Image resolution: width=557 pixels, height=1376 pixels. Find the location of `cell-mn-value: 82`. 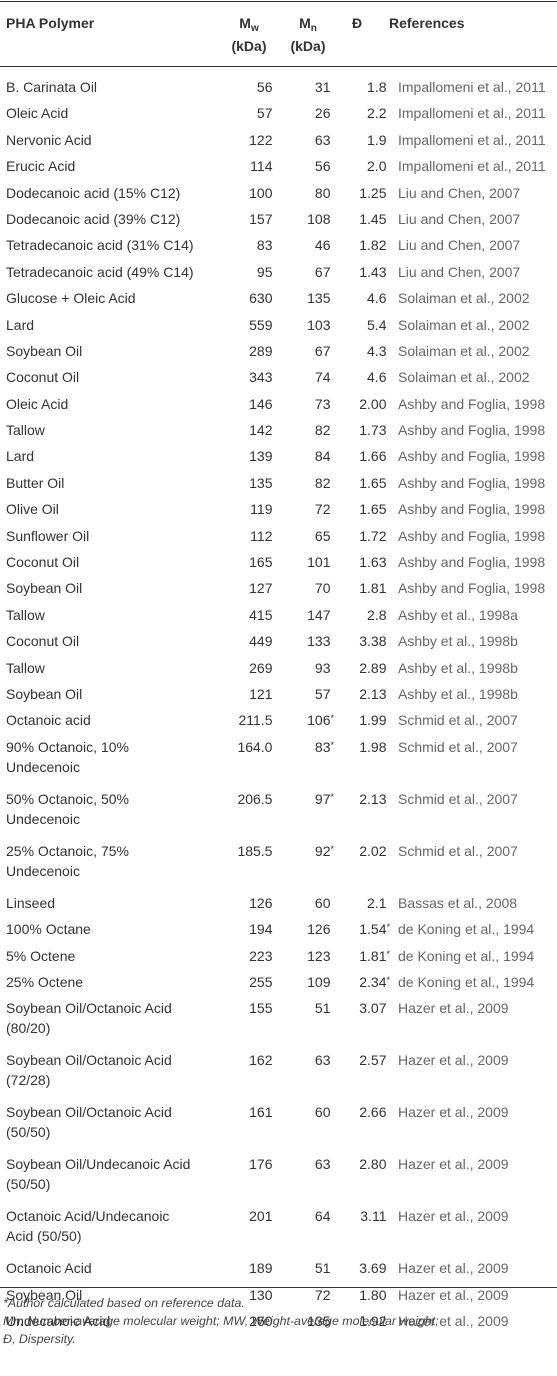

cell-mn-value: 82 is located at coordinates (322, 430).